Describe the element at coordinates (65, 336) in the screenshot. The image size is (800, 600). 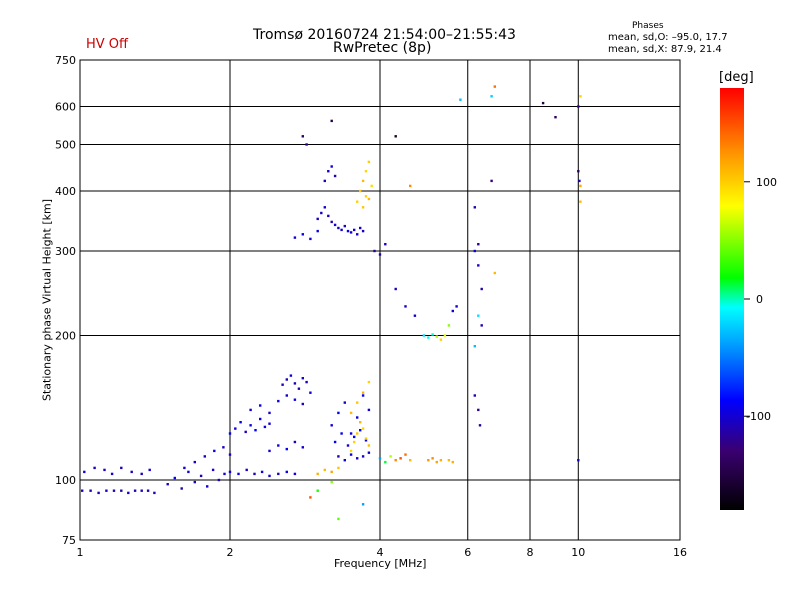
I see `y-tick-label: 200` at that location.